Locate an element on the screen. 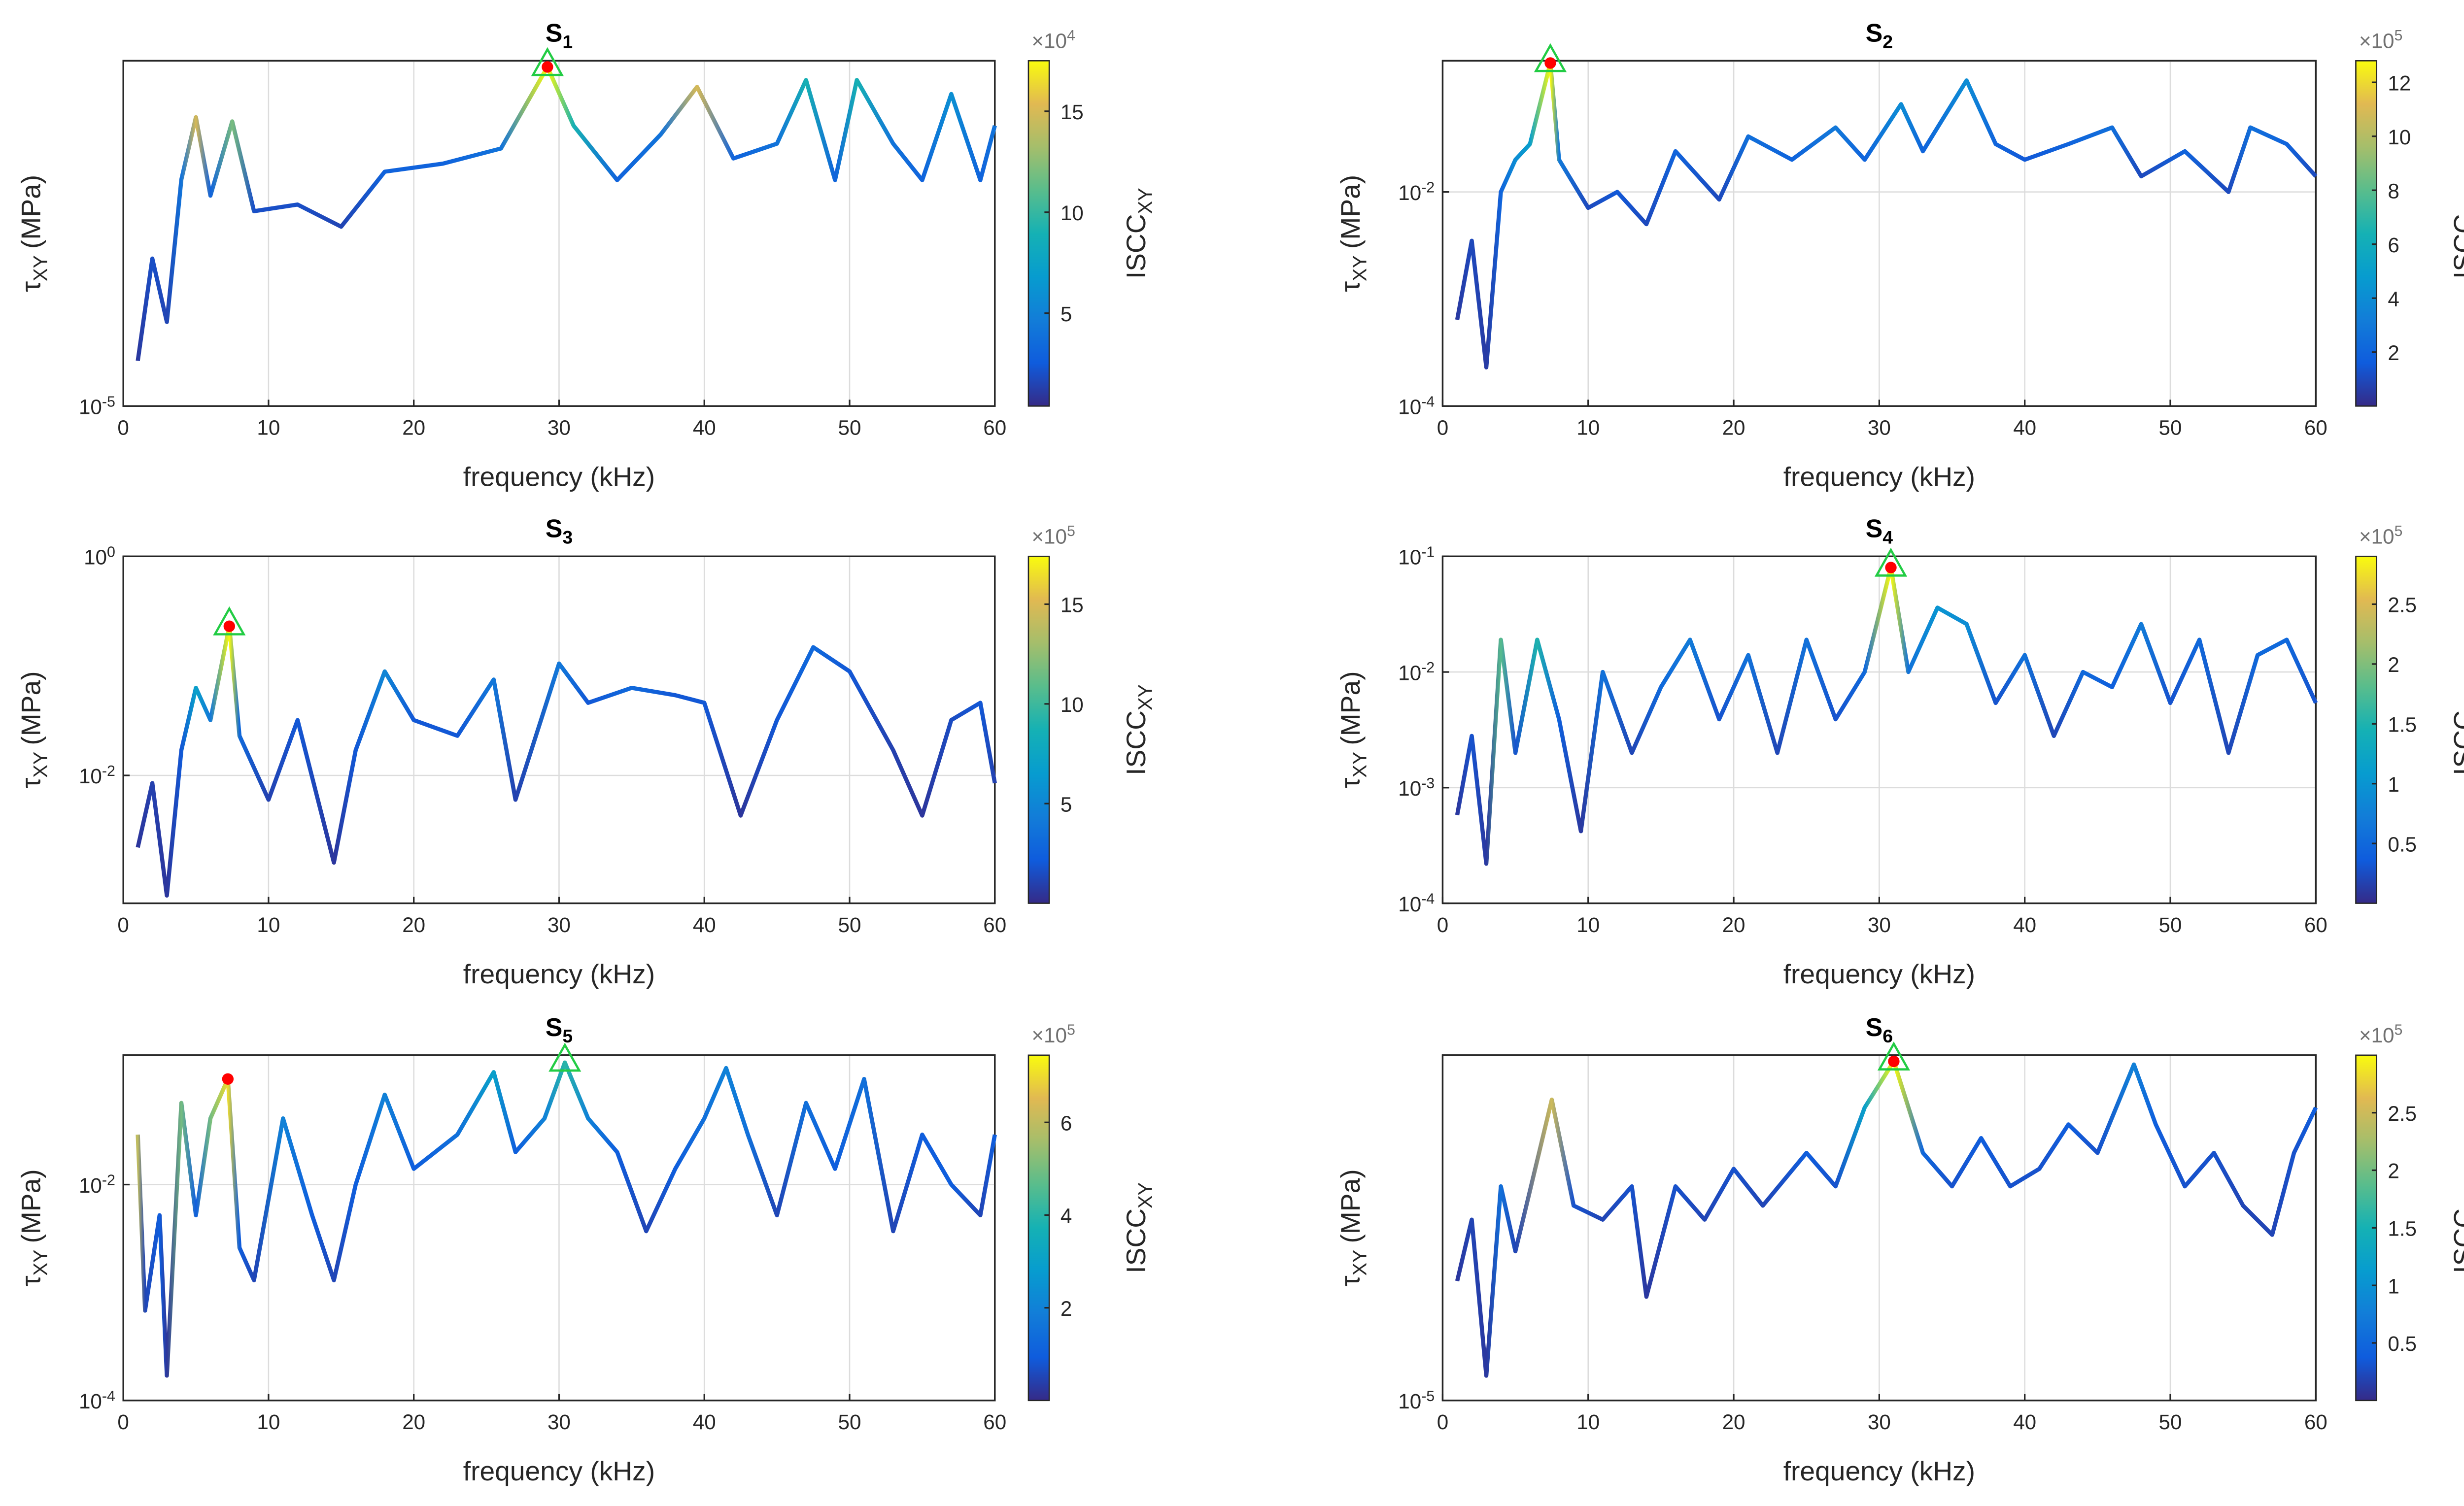  y-tick-label: 10⁻² is located at coordinates (97, 1184).